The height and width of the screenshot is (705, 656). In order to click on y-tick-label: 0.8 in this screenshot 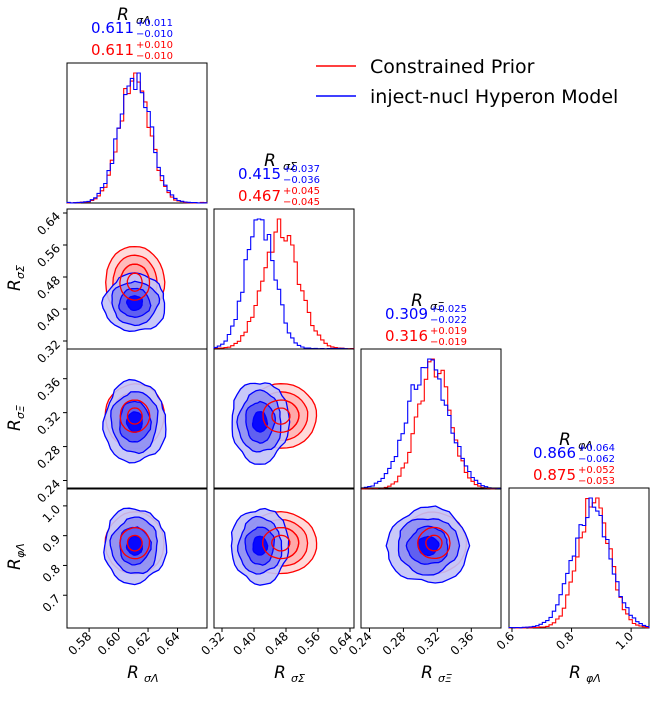, I will do `click(51, 573)`.